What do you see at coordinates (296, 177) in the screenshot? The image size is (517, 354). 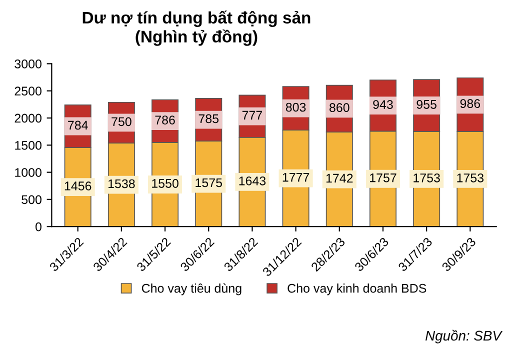 I see `data-label: 1777` at bounding box center [296, 177].